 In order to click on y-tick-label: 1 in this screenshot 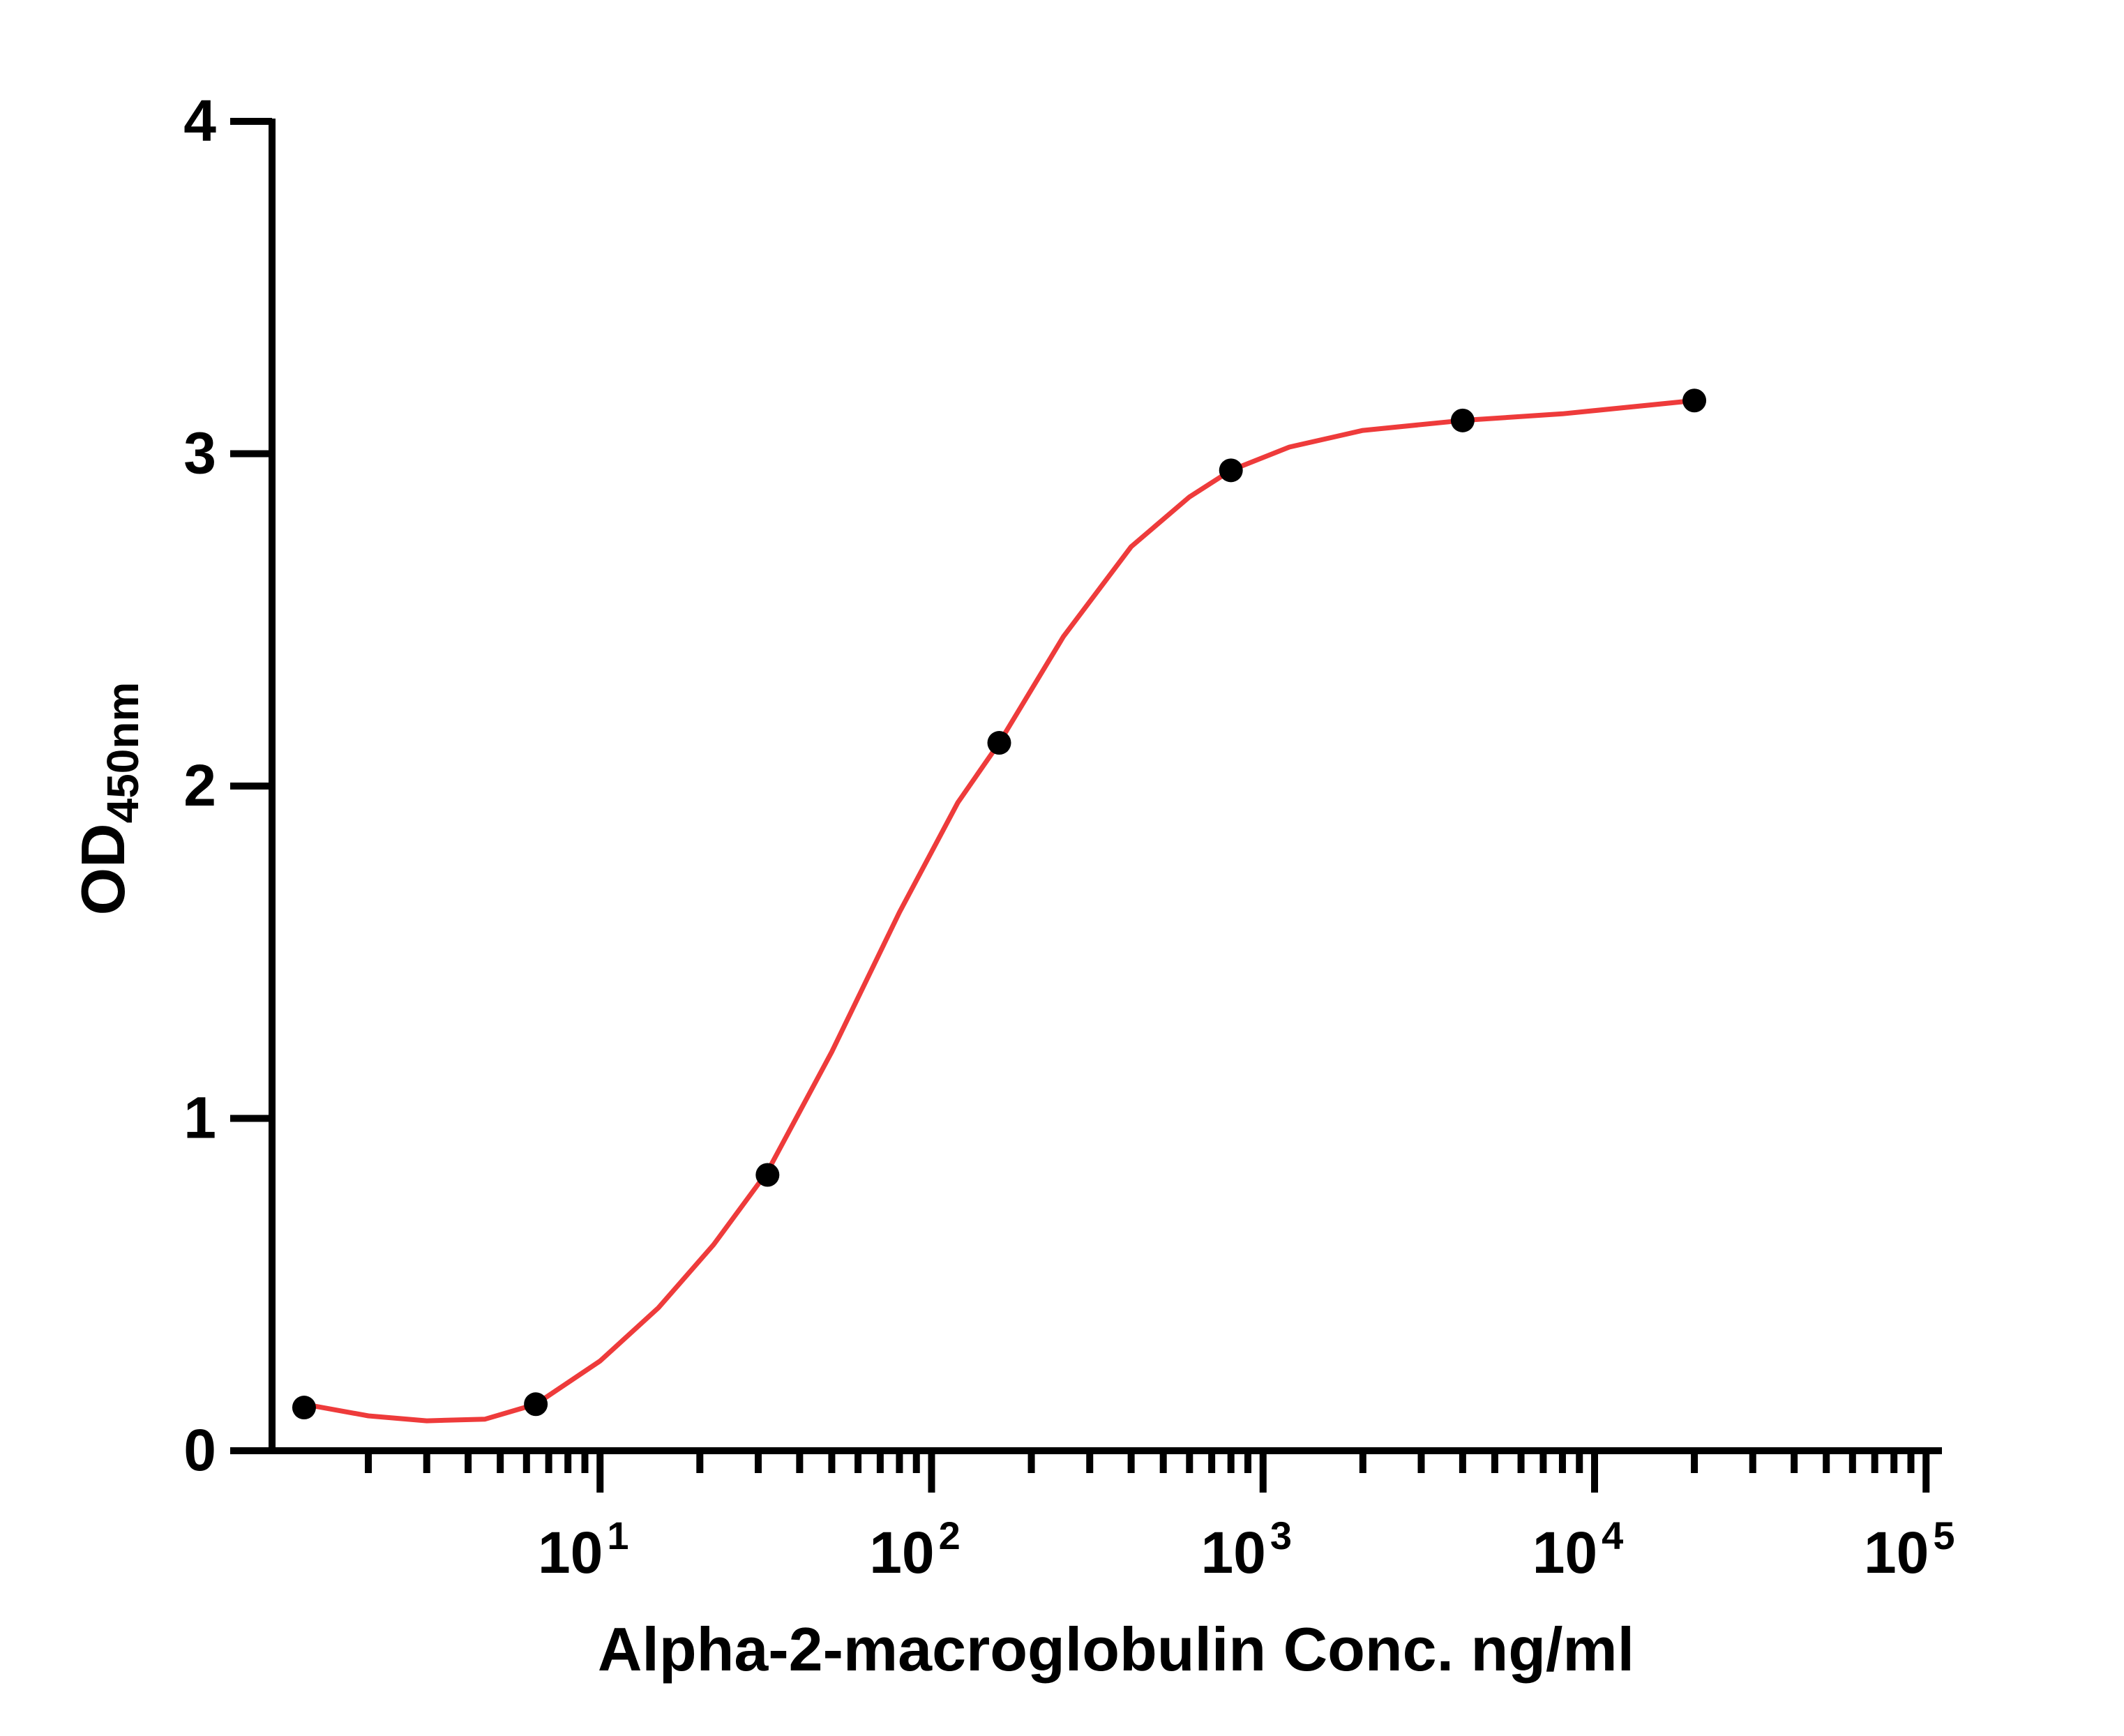, I will do `click(200, 1118)`.